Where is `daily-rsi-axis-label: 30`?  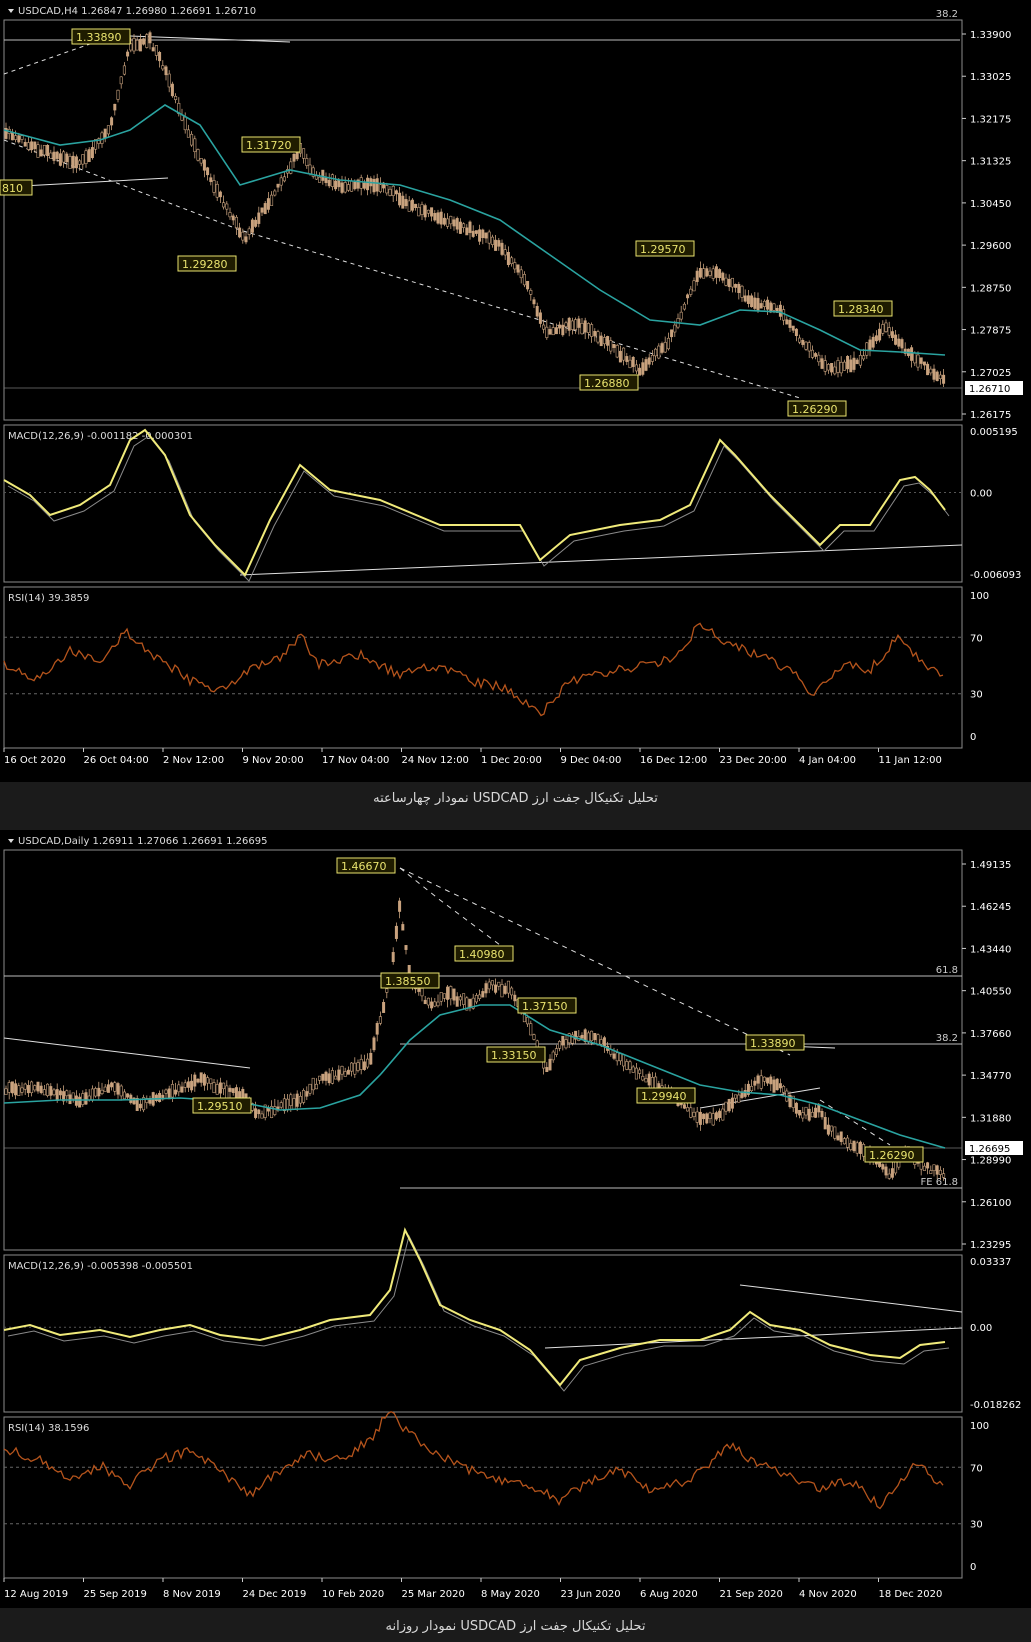
daily-rsi-axis-label: 30 is located at coordinates (976, 1525).